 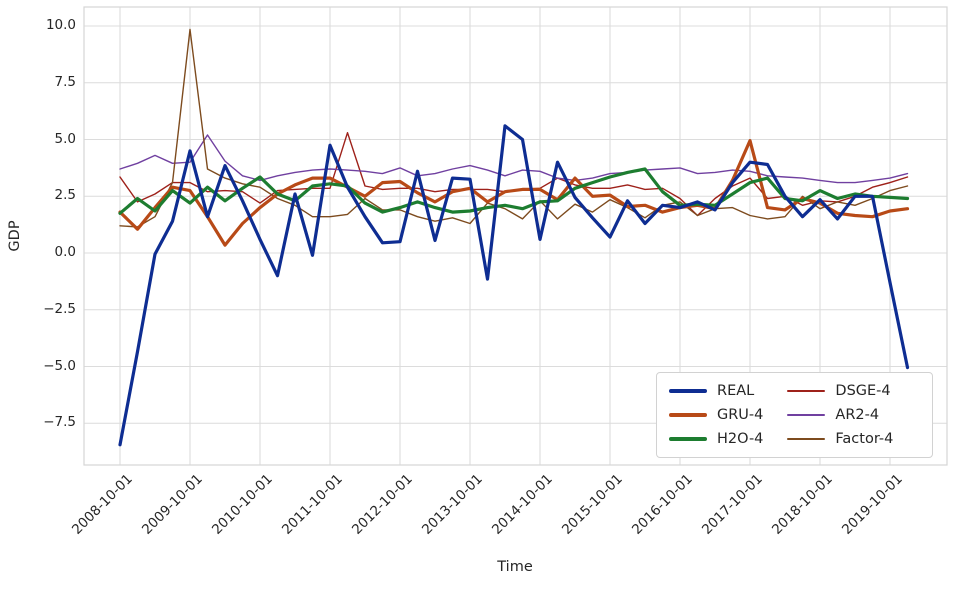 I want to click on legend-column: REAL GRU-4 H2O-4, so click(x=716, y=415).